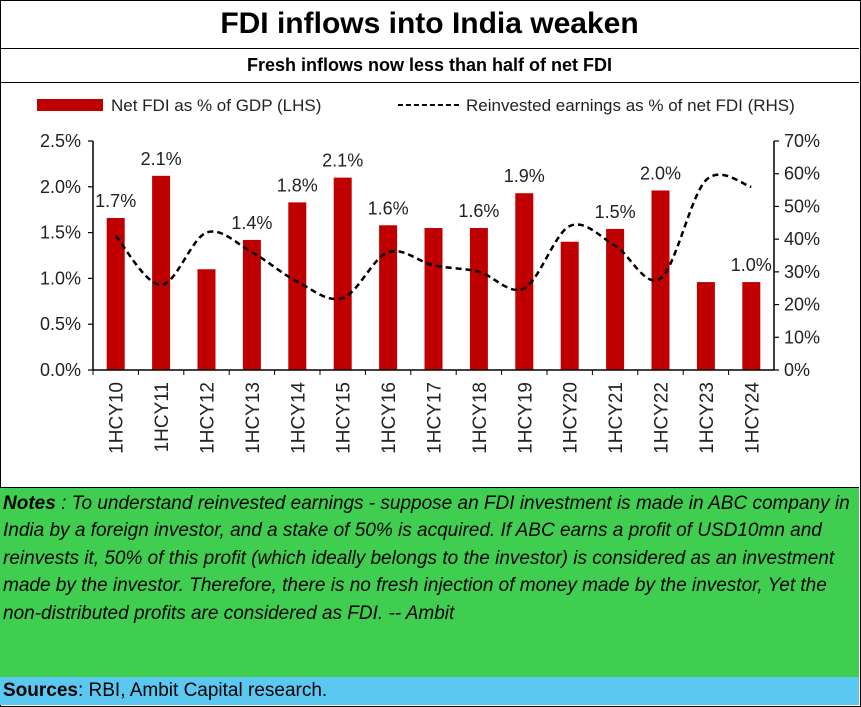 This screenshot has height=707, width=861. What do you see at coordinates (662, 418) in the screenshot?
I see `x-tick-label: 1HCY22` at bounding box center [662, 418].